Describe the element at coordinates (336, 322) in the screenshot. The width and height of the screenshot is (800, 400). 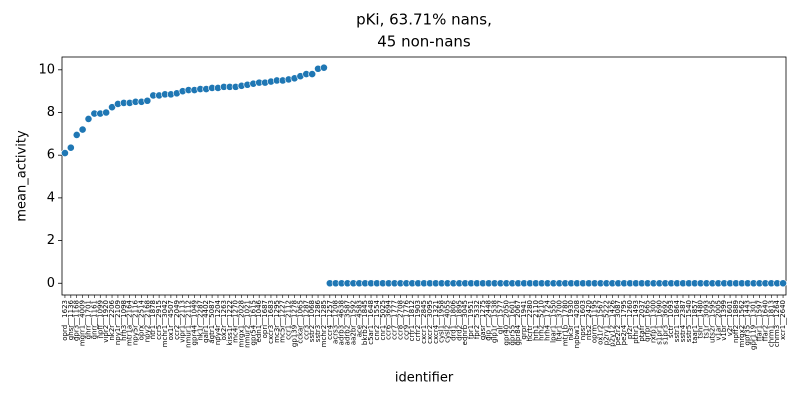
I see `x-tick-label: acrs3__1208` at that location.